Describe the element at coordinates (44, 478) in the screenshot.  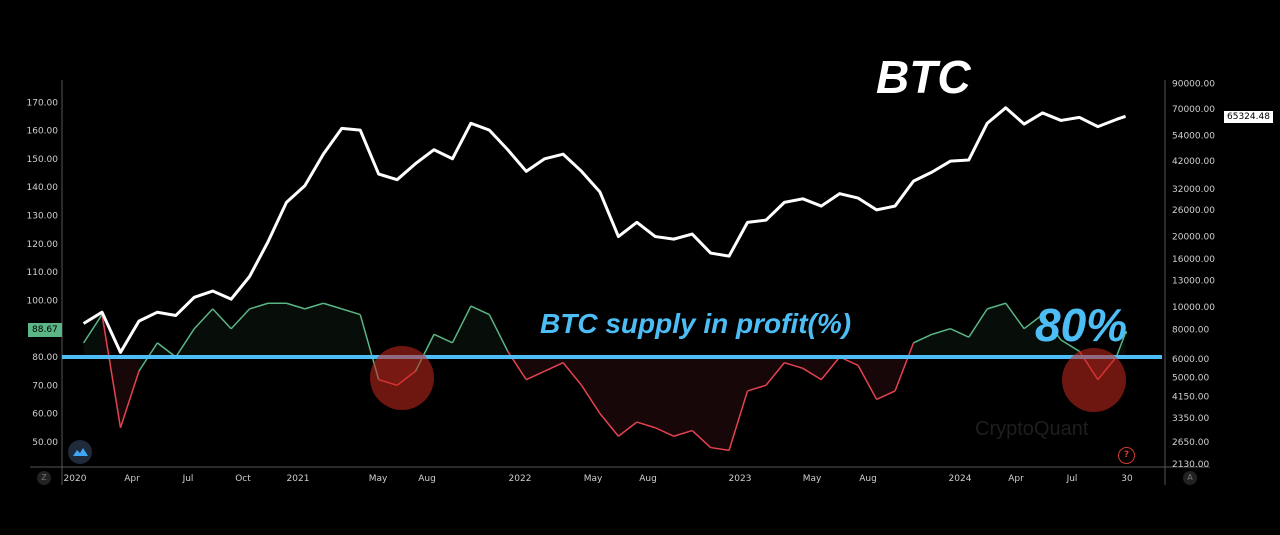
I see `z-button: Z` at that location.